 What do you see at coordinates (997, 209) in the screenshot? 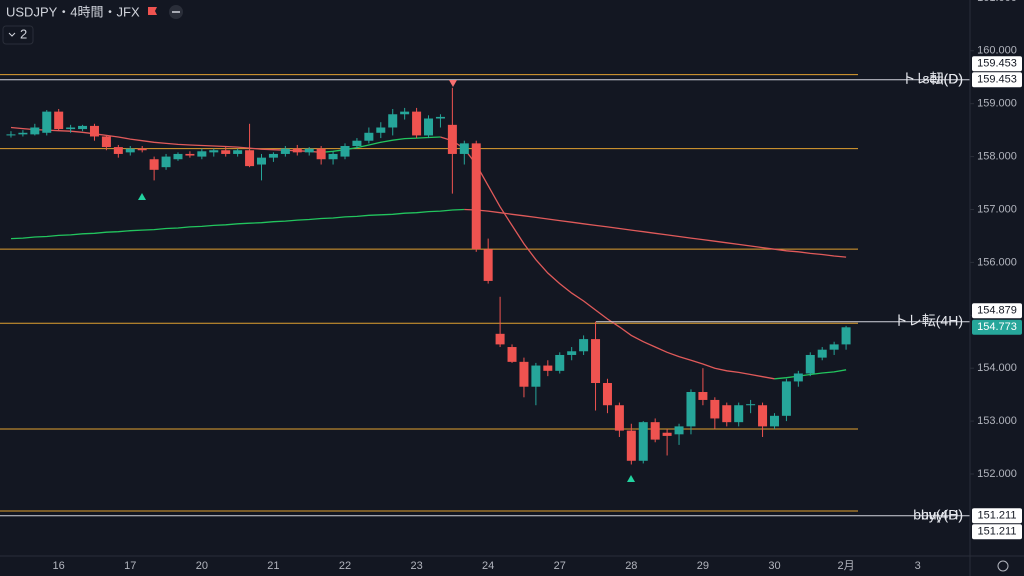
I see `y-tick-label: 157.000` at bounding box center [997, 209].